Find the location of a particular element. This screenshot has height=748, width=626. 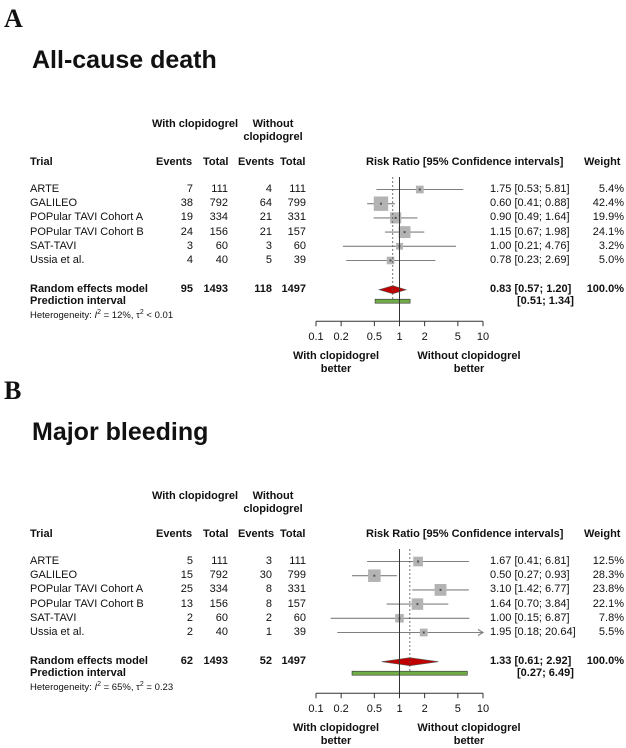

study-weight: 19.9% is located at coordinates (608, 217).